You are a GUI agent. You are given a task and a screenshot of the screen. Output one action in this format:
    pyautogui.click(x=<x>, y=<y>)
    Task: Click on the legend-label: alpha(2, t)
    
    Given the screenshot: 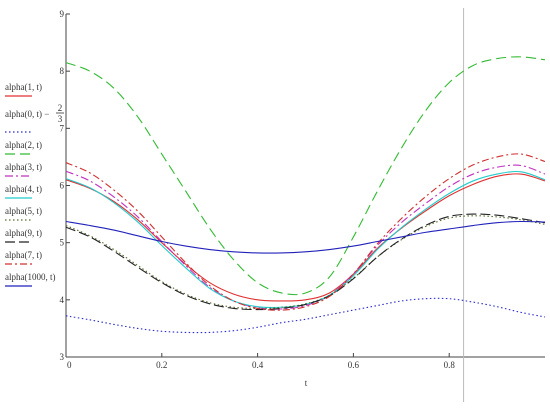 What is the action you would take?
    pyautogui.click(x=23, y=145)
    